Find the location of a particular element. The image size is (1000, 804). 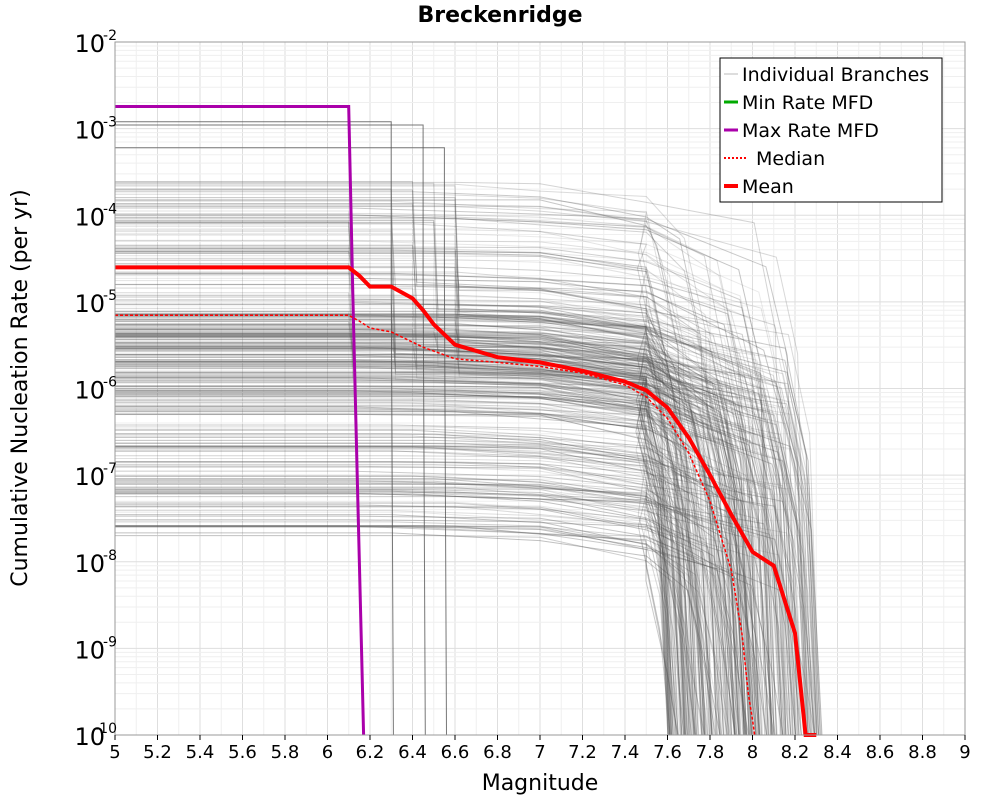

x-tick-label: 8 is located at coordinates (752, 752).